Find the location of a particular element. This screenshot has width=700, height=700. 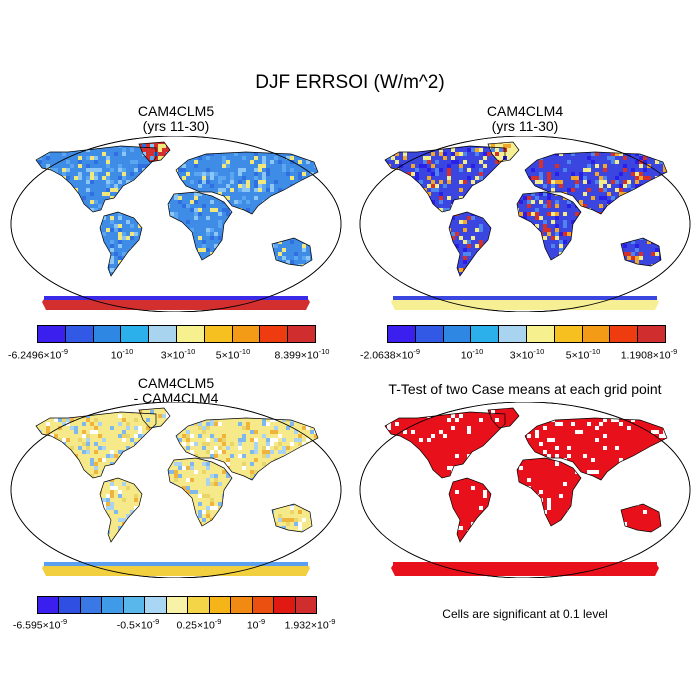

panel-1-title-line2: (yrs 11-30) is located at coordinates (176, 126).